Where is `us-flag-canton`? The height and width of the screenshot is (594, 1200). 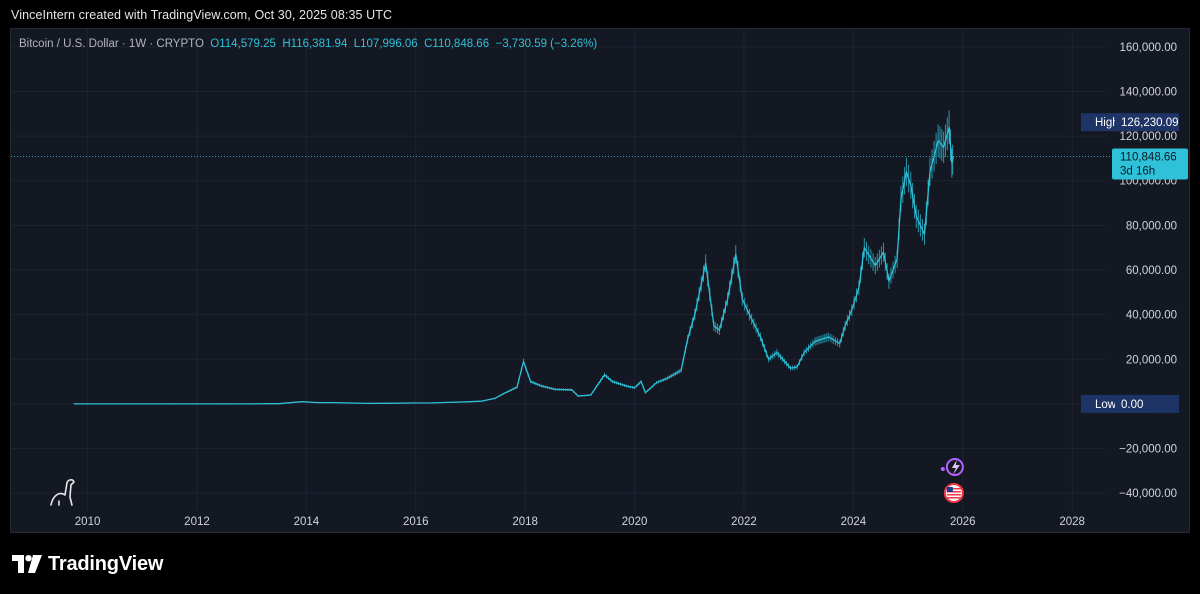 us-flag-canton is located at coordinates (949, 489).